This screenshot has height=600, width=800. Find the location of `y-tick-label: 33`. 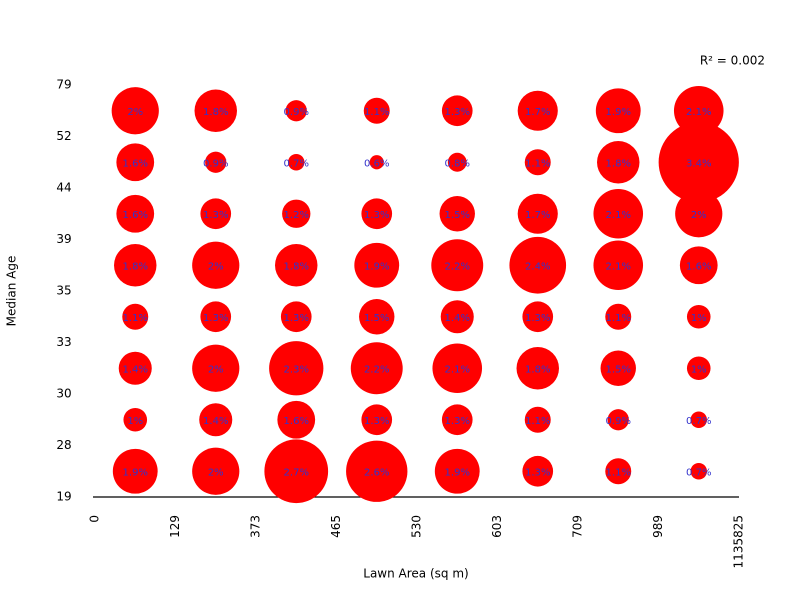

y-tick-label: 33 is located at coordinates (63, 342).